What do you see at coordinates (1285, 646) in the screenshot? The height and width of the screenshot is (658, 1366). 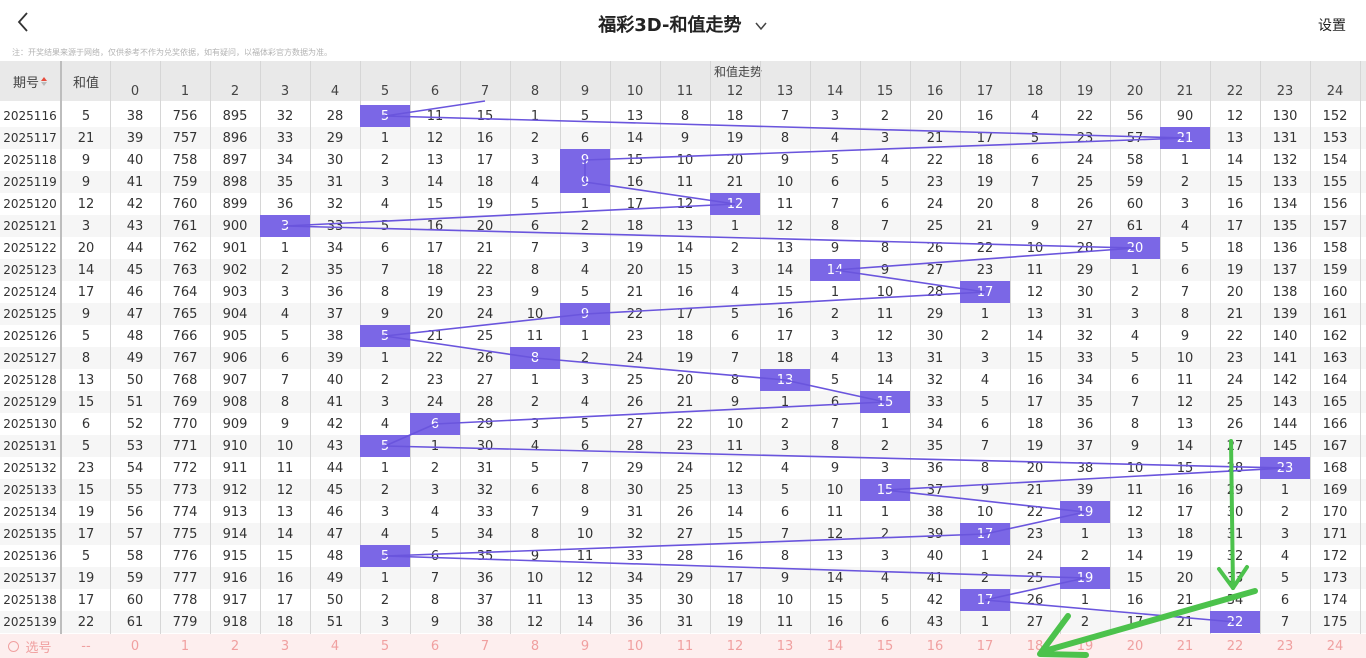 I see `select-number-button: 23` at bounding box center [1285, 646].